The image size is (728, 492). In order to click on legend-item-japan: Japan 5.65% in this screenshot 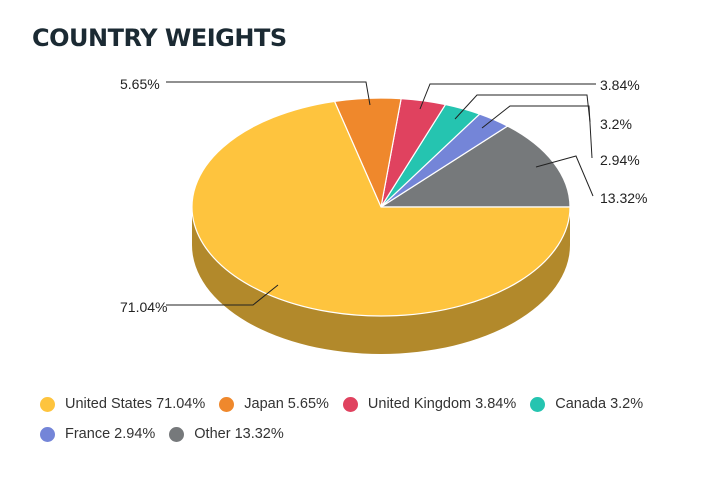, I will do `click(274, 404)`.